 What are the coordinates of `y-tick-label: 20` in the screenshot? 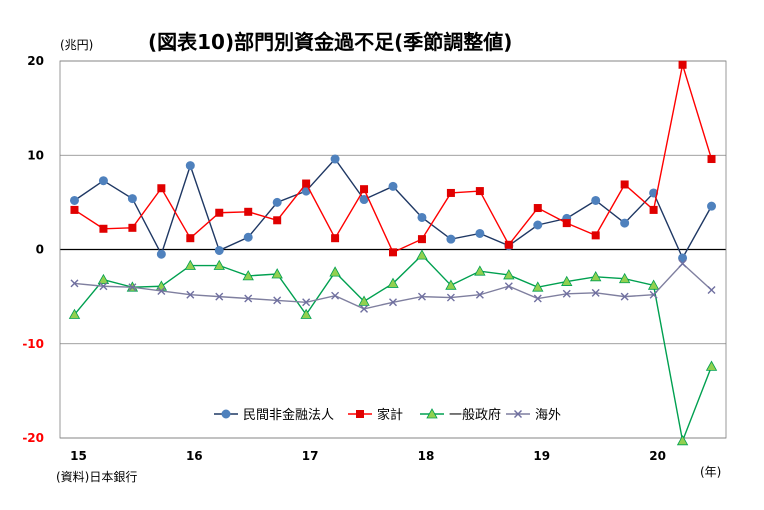 It's located at (35, 61).